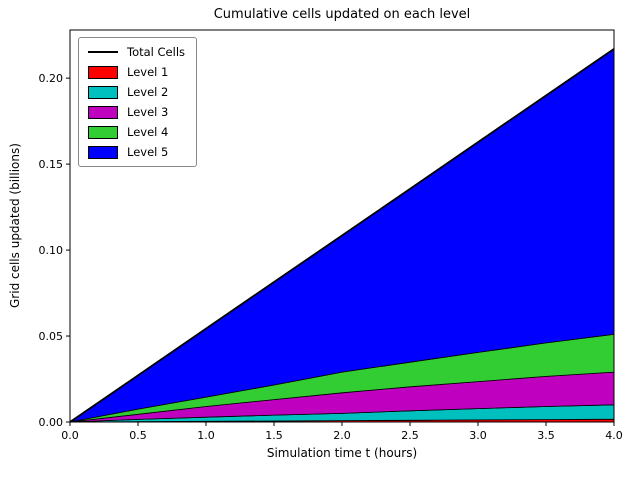 This screenshot has width=640, height=480. What do you see at coordinates (274, 435) in the screenshot?
I see `x-tick-label: 1.5` at bounding box center [274, 435].